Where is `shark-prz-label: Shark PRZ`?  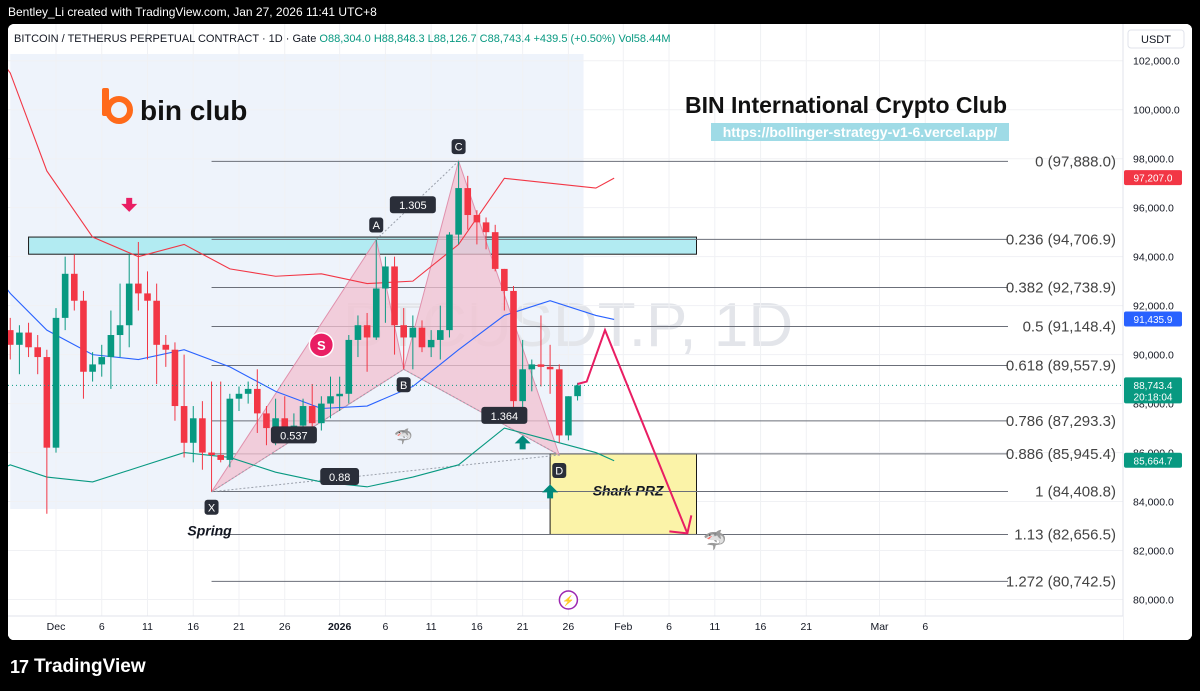
shark-prz-label: Shark PRZ is located at coordinates (628, 491).